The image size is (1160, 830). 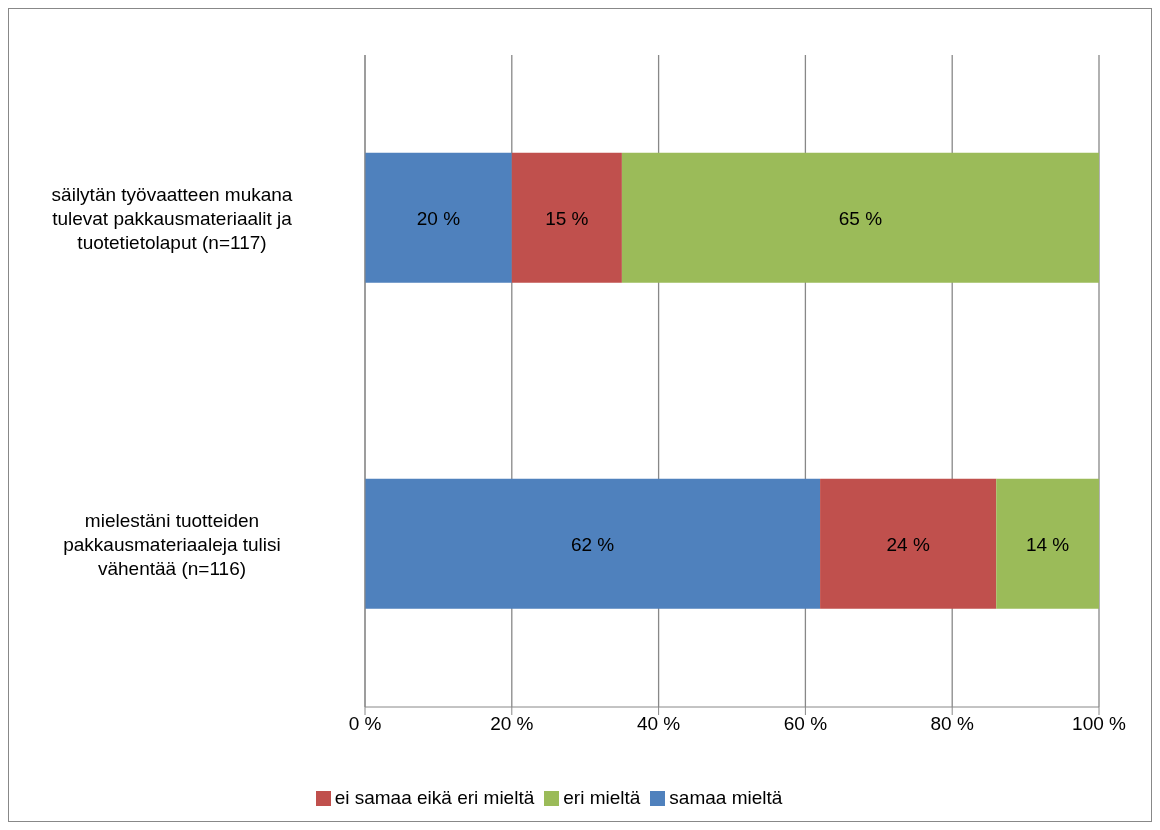 I want to click on data-label: 20 %, so click(x=438, y=218).